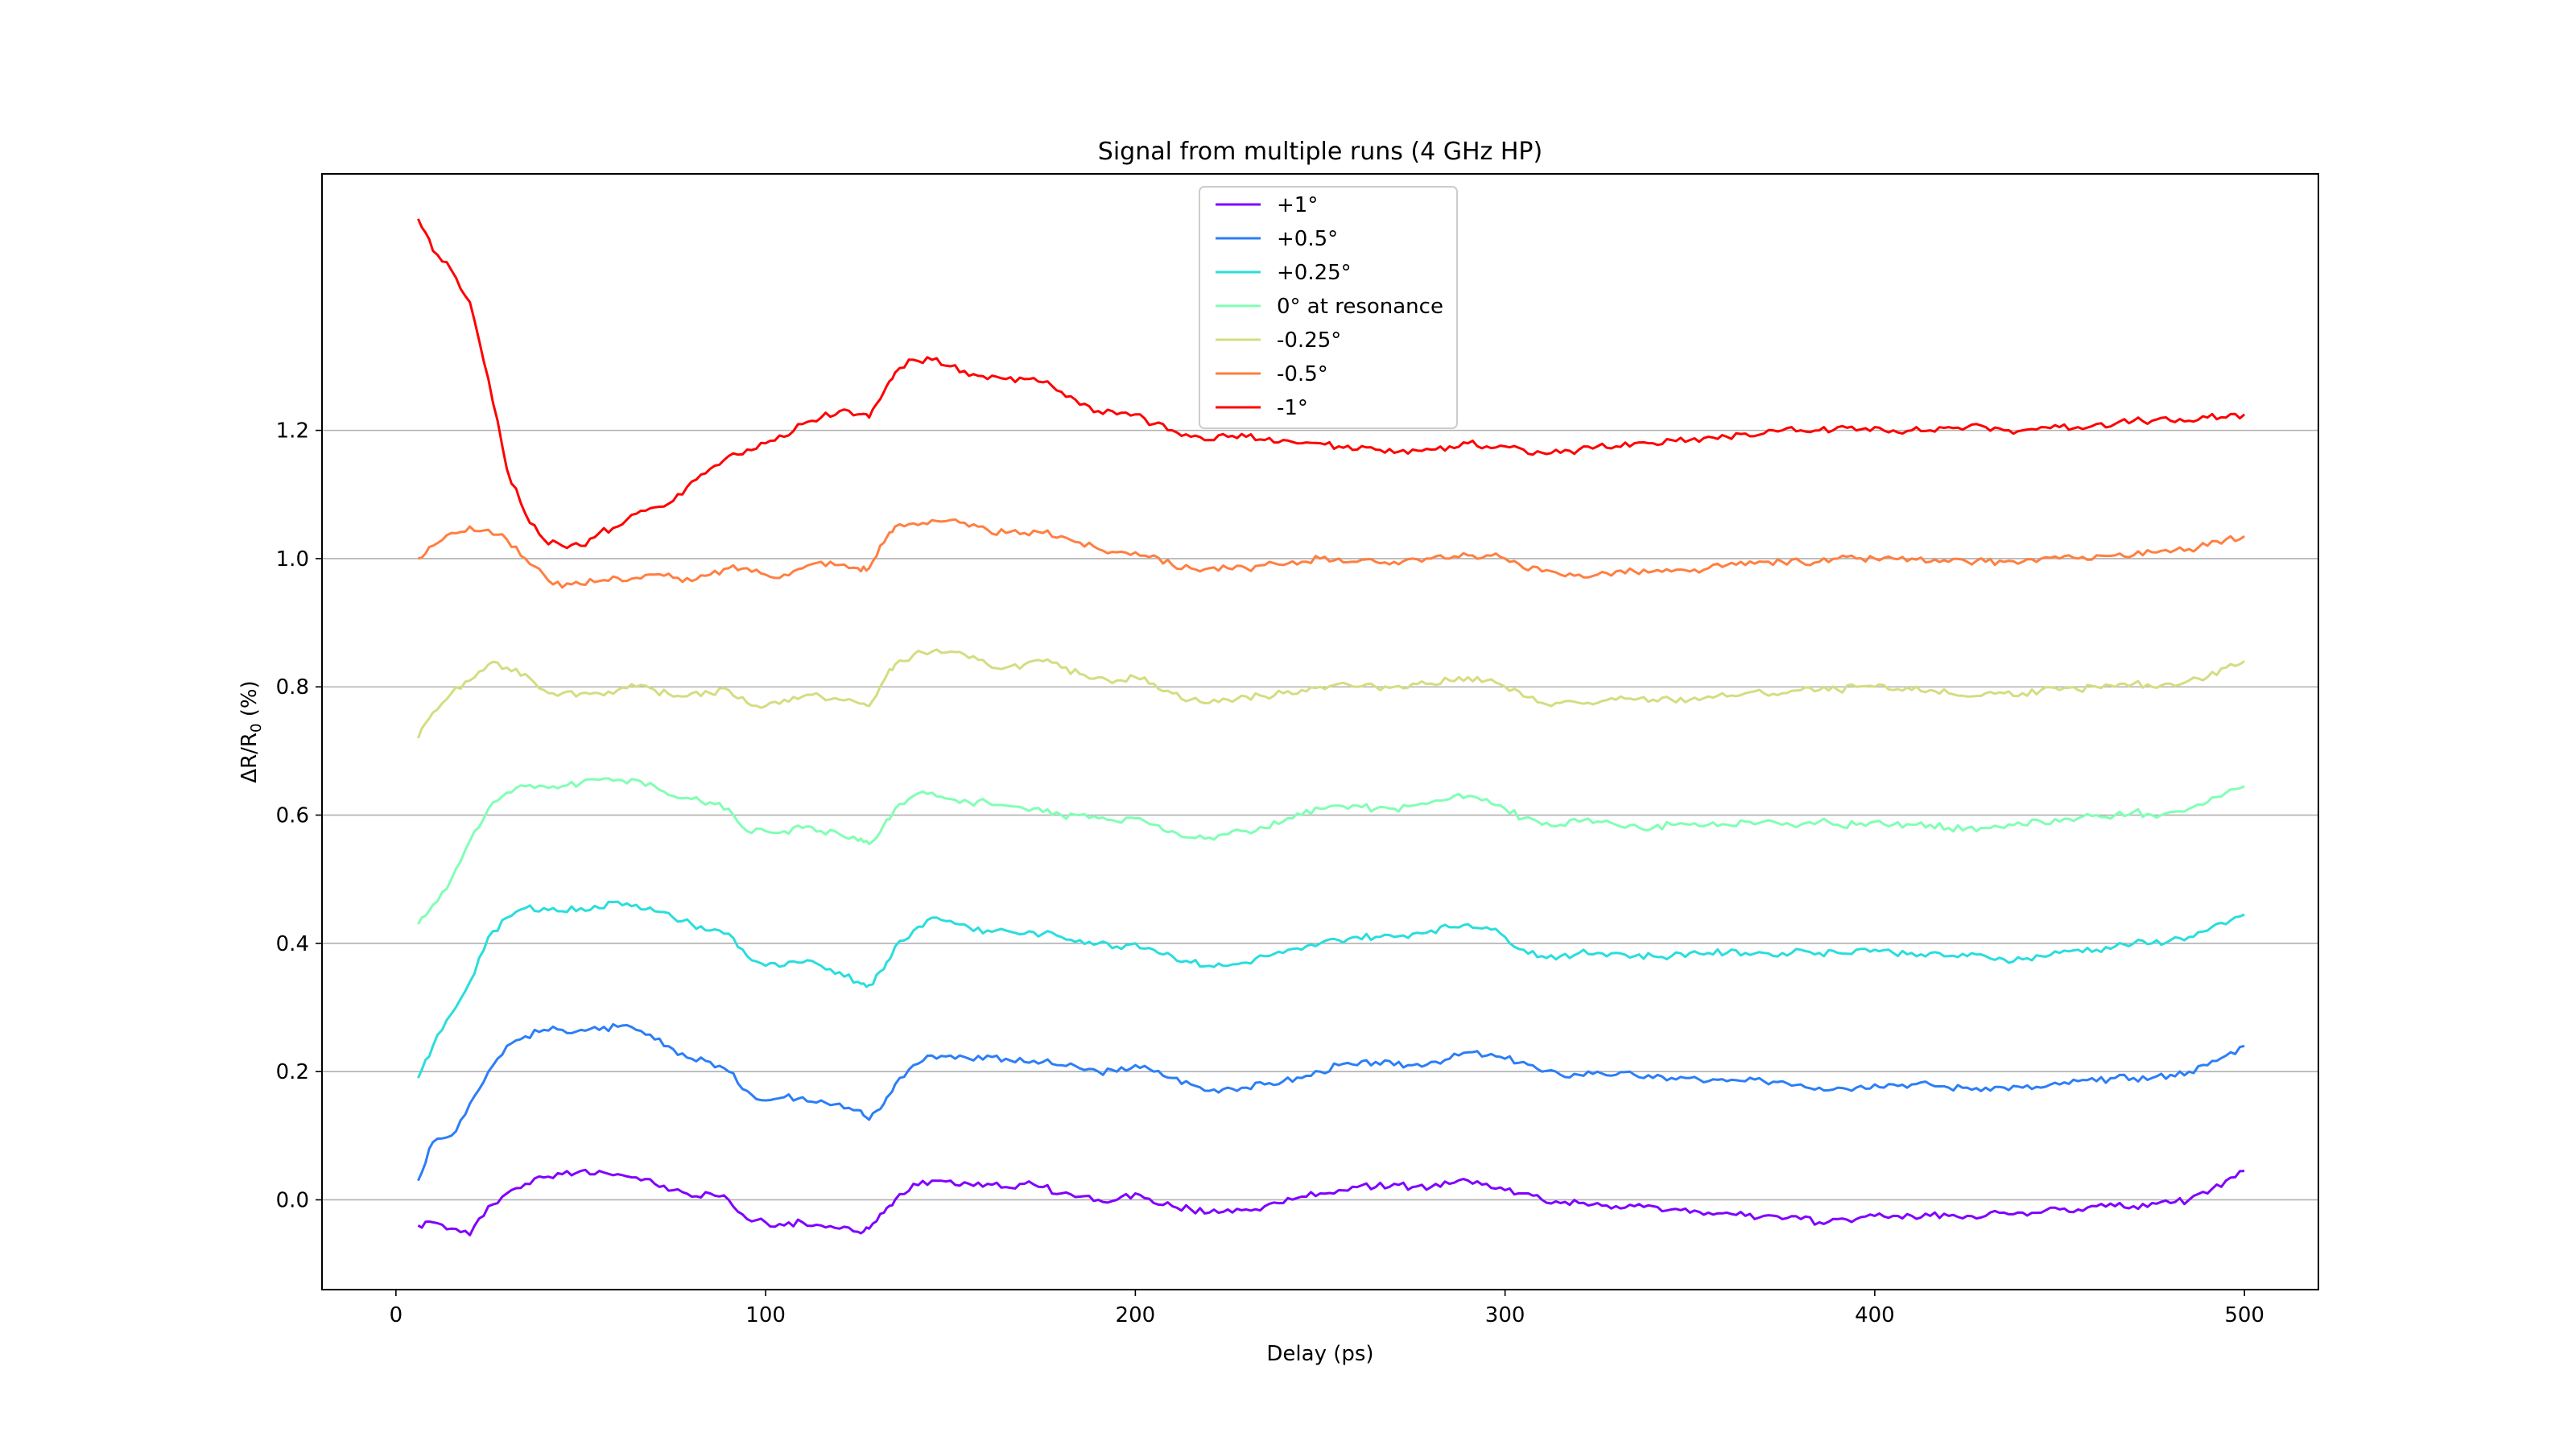 The height and width of the screenshot is (1449, 2576). Describe the element at coordinates (1314, 273) in the screenshot. I see `legend-label: +0.25°` at that location.